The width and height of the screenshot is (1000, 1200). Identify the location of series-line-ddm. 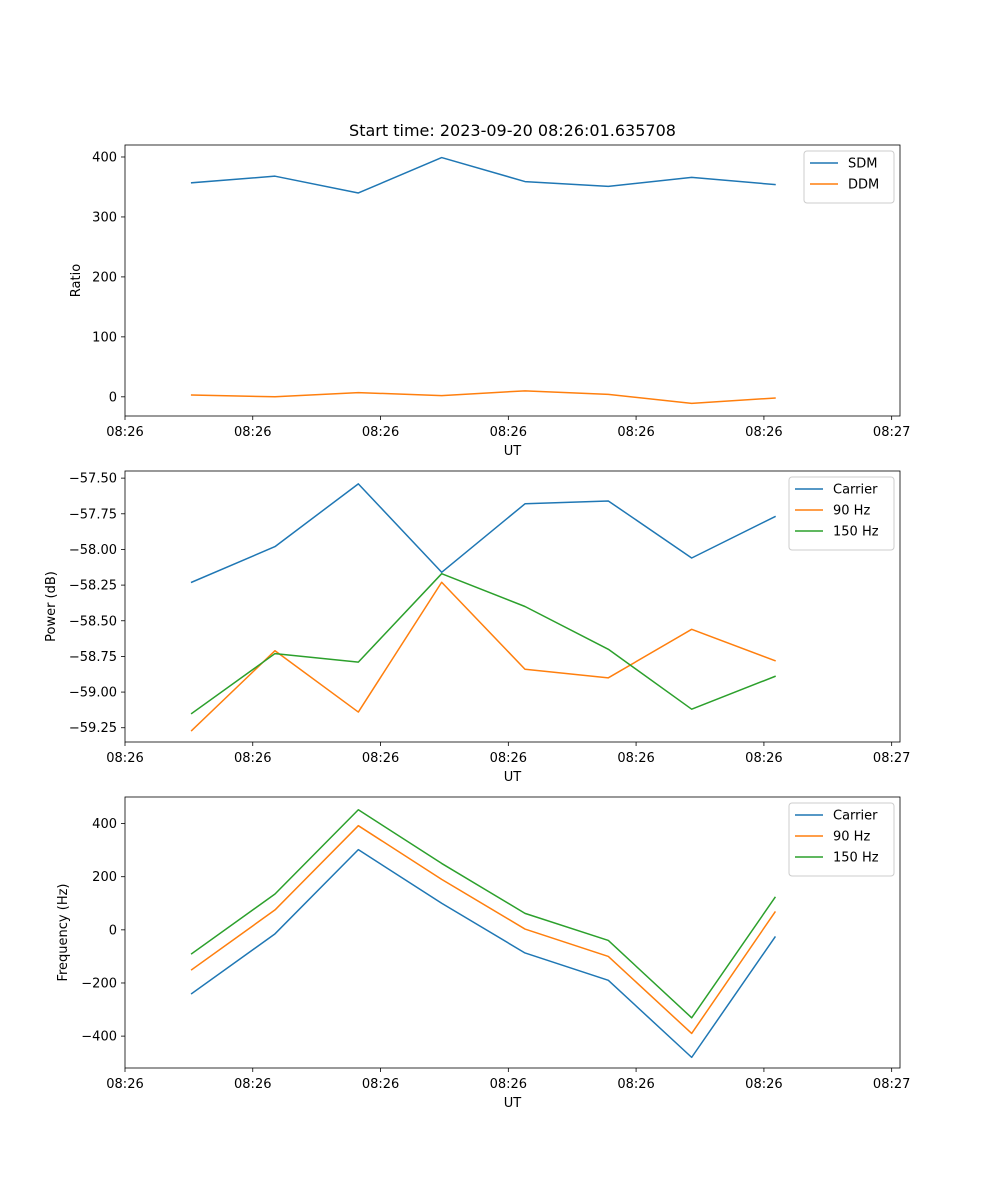
(483, 397).